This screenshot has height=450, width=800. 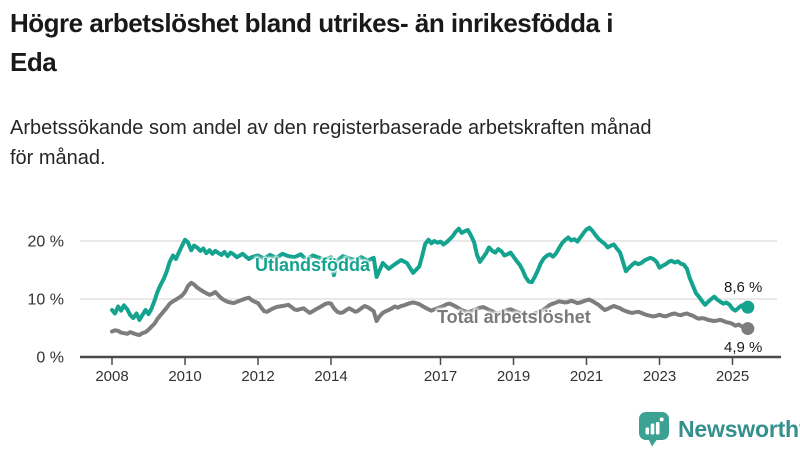 What do you see at coordinates (732, 376) in the screenshot?
I see `x-tick-label-2025: 2025` at bounding box center [732, 376].